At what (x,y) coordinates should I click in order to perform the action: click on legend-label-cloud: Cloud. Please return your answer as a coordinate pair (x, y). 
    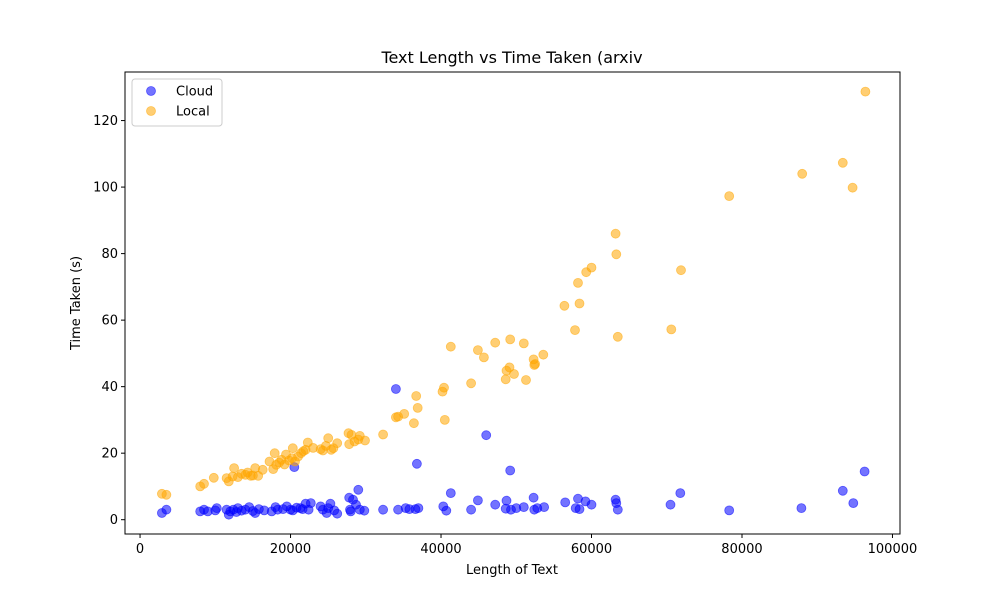
    Looking at the image, I should click on (194, 92).